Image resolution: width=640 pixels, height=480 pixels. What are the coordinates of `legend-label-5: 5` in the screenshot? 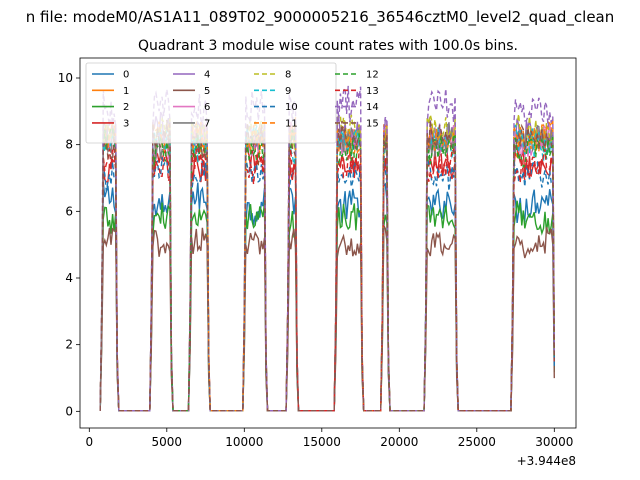 It's located at (207, 91).